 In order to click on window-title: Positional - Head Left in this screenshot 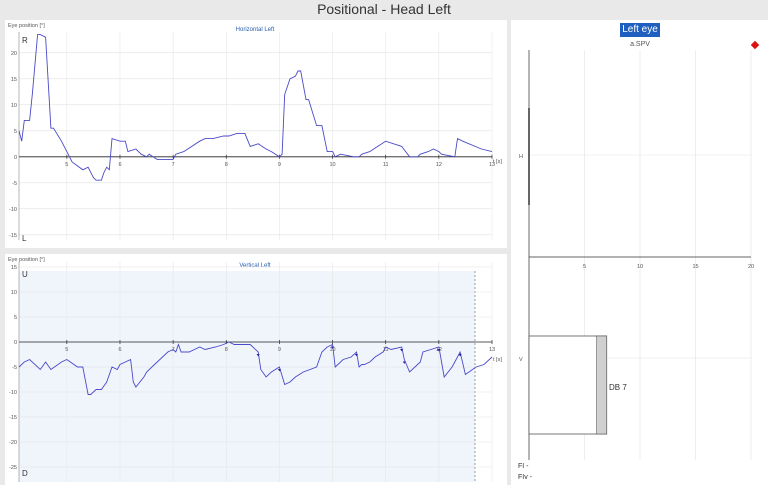, I will do `click(384, 9)`.